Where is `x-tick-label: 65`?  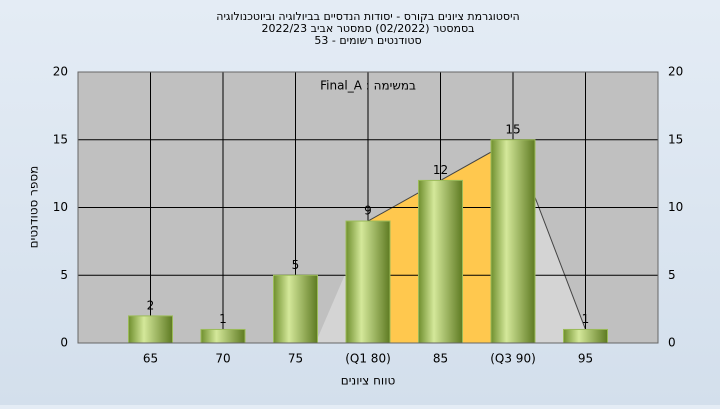
x-tick-label: 65 is located at coordinates (150, 359).